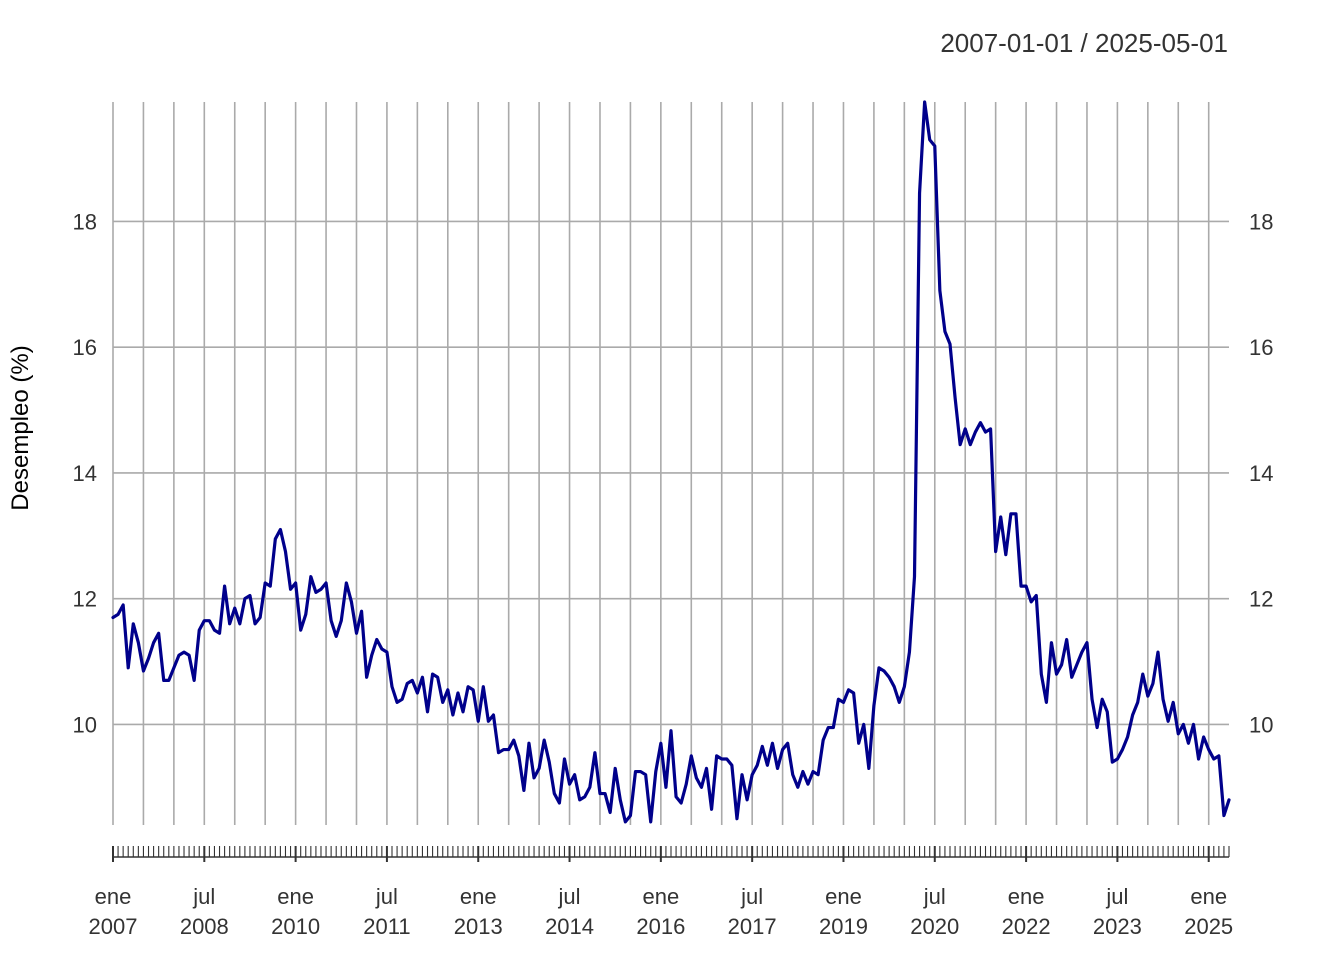  What do you see at coordinates (1026, 926) in the screenshot?
I see `x-tick-label-year: 2022` at bounding box center [1026, 926].